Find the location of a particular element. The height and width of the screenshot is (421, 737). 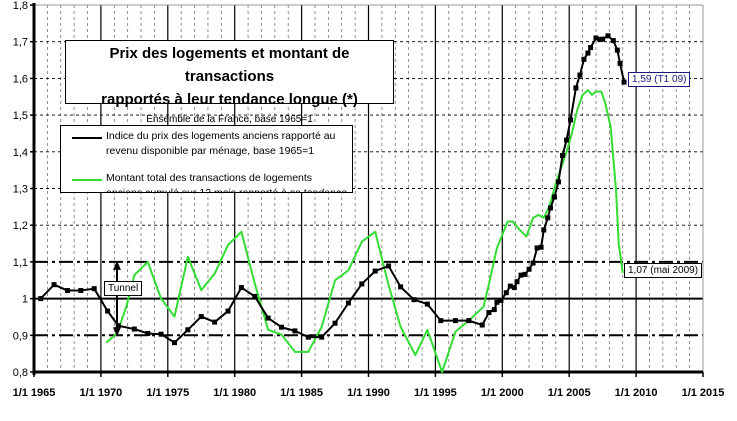

x-tick-label: 1/1 1995 is located at coordinates (435, 393).